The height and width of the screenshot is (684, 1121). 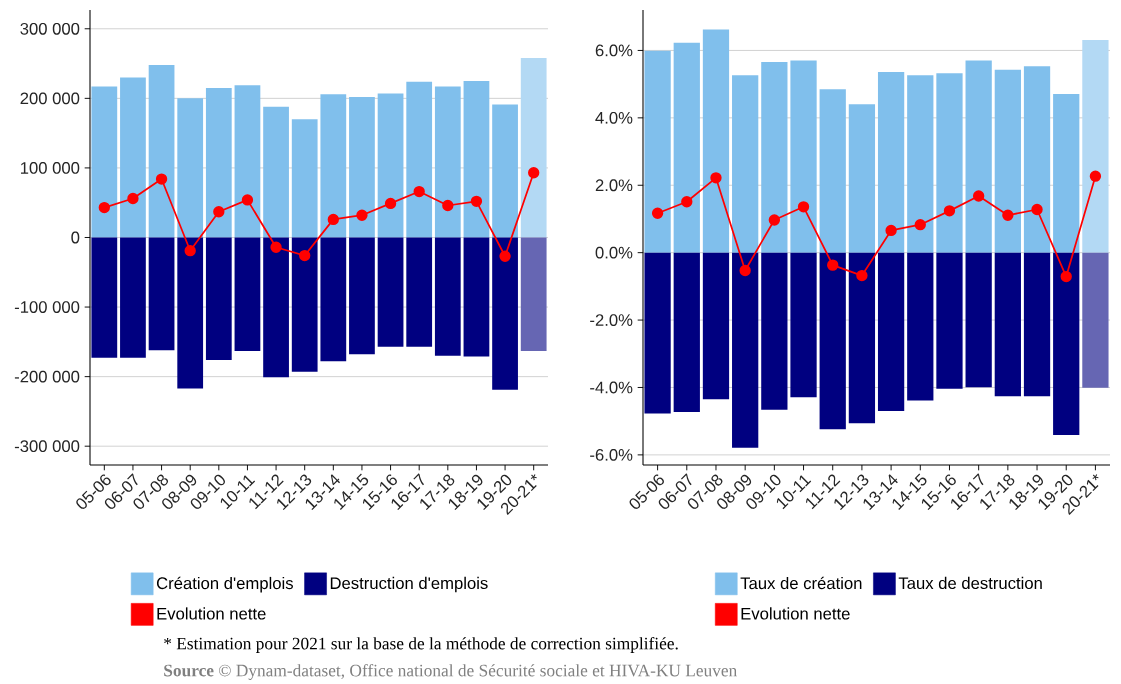 I want to click on legend-label: Taux de création, so click(x=801, y=583).